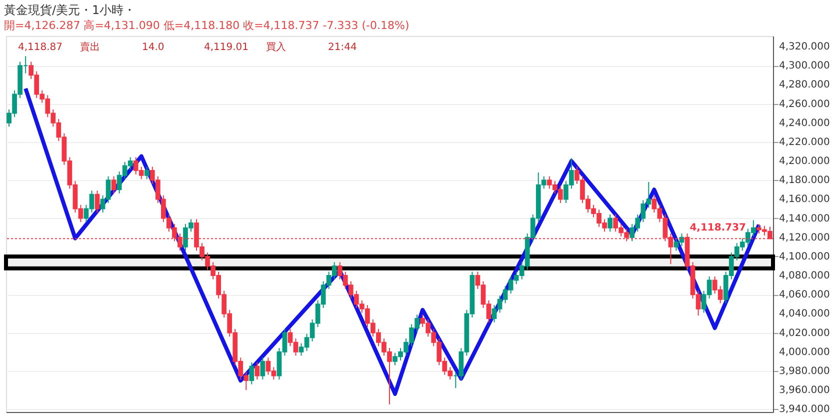 The image size is (834, 418). What do you see at coordinates (804, 238) in the screenshot?
I see `y-tick-label: 4,120.000` at bounding box center [804, 238].